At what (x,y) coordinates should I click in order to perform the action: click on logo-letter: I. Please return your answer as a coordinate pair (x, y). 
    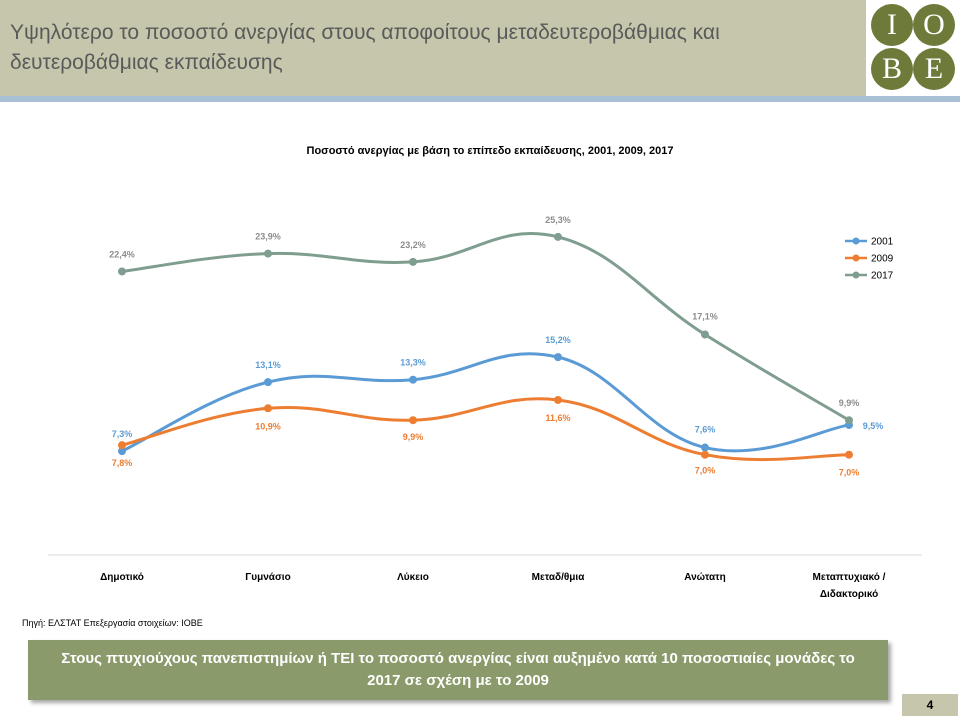
    Looking at the image, I should click on (892, 25).